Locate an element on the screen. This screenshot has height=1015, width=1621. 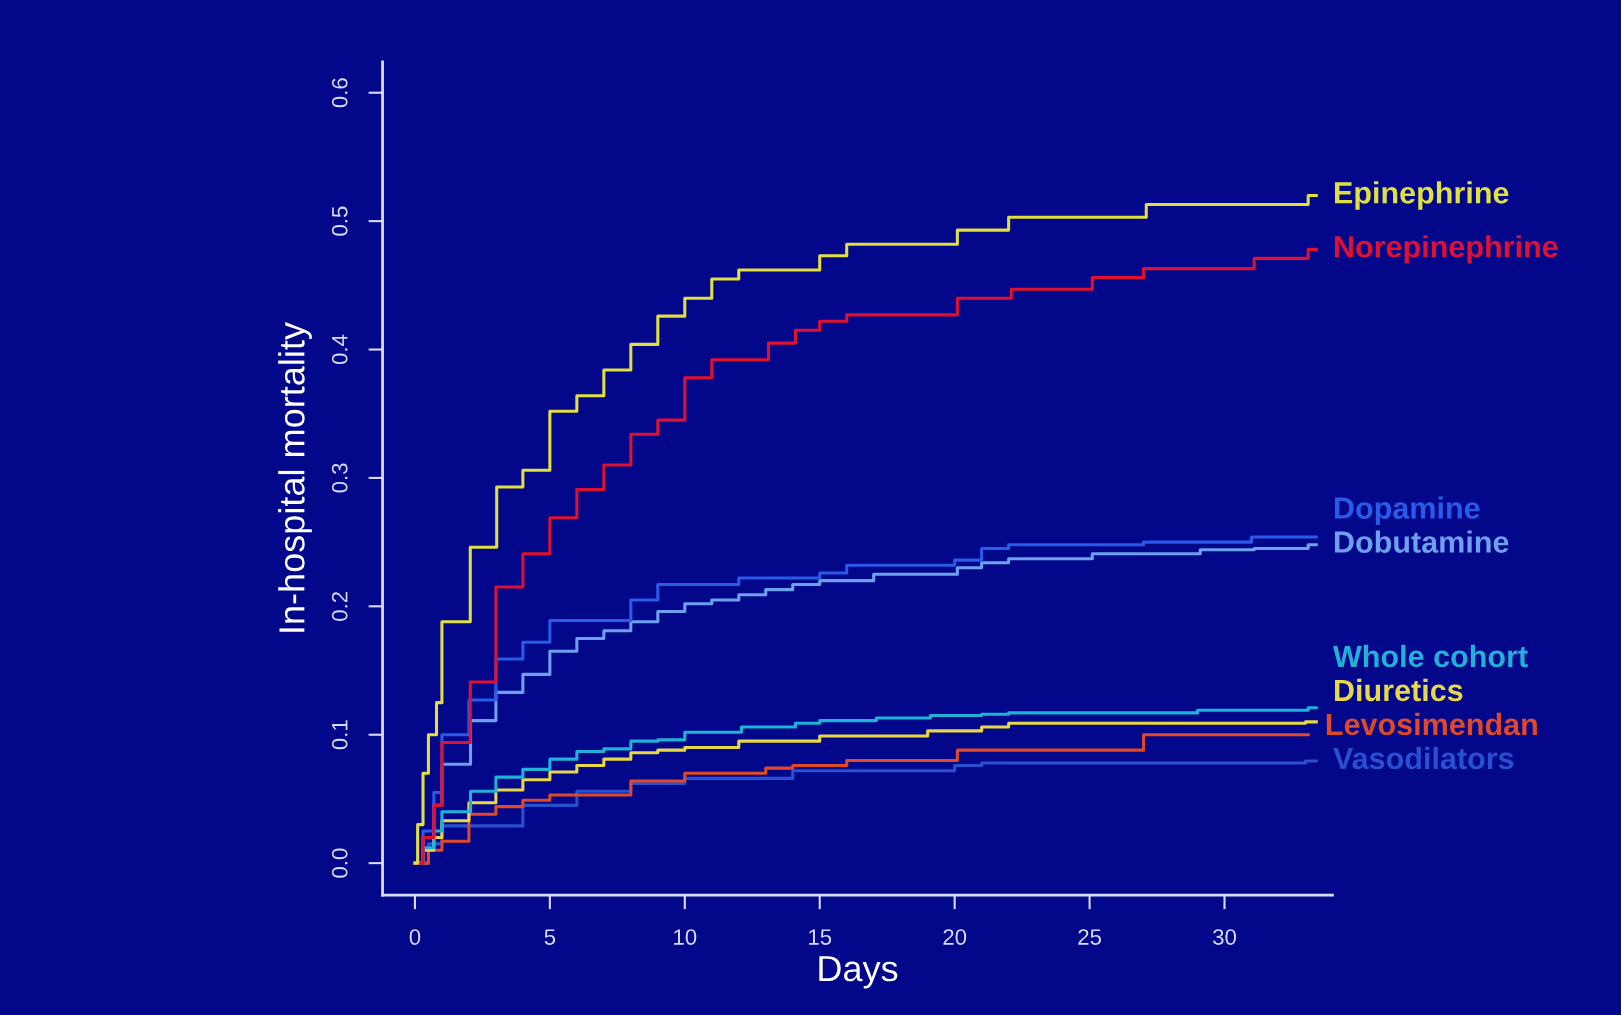
x-tick-label: 5 is located at coordinates (550, 937).